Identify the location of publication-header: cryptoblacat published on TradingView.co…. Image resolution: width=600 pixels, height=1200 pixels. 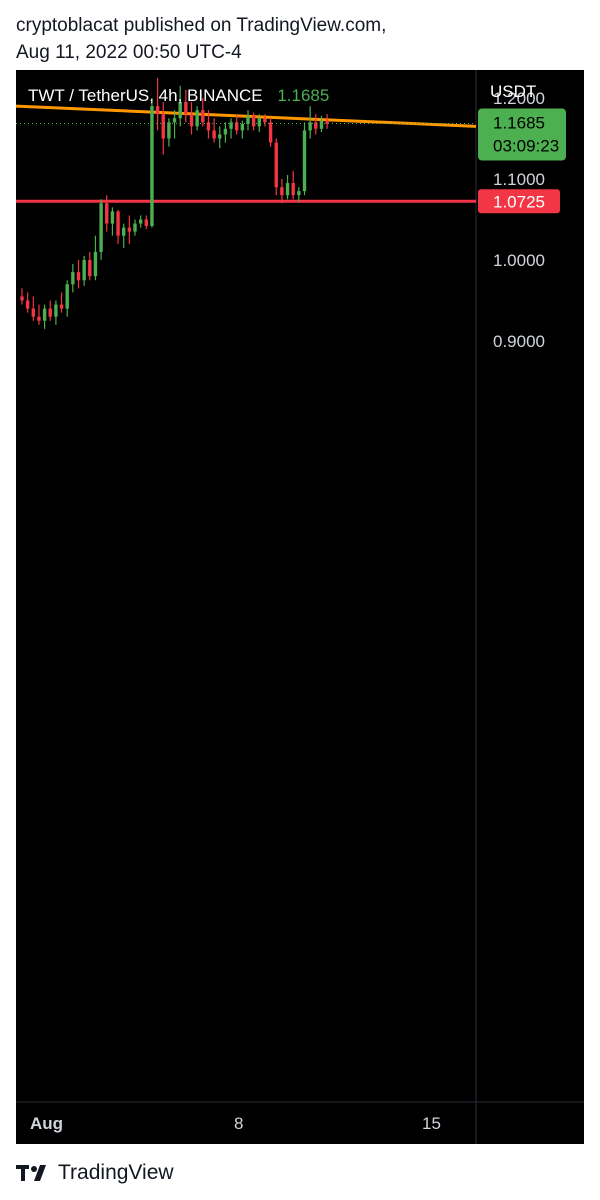
(201, 39).